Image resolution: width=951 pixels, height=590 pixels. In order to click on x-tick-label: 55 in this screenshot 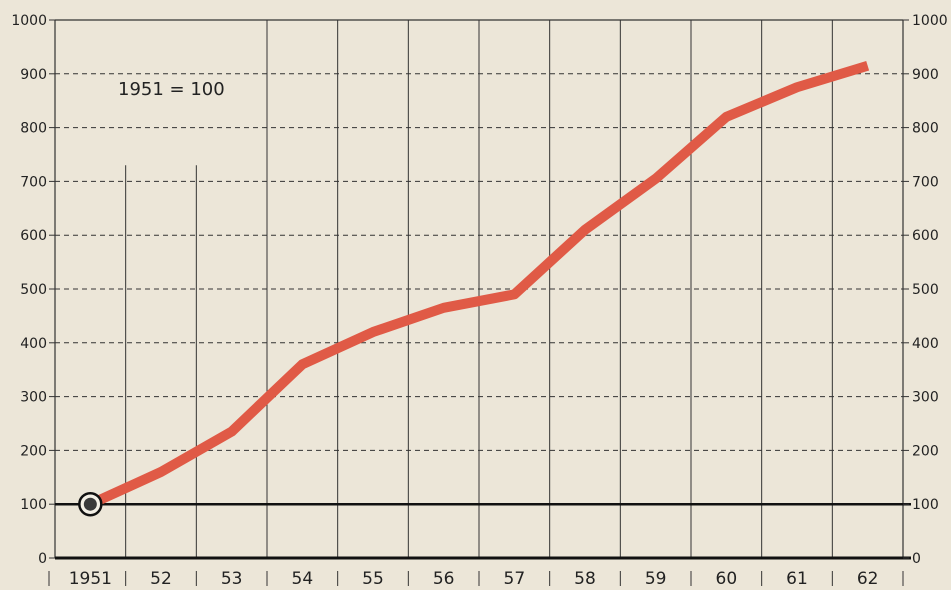, I will do `click(373, 579)`.